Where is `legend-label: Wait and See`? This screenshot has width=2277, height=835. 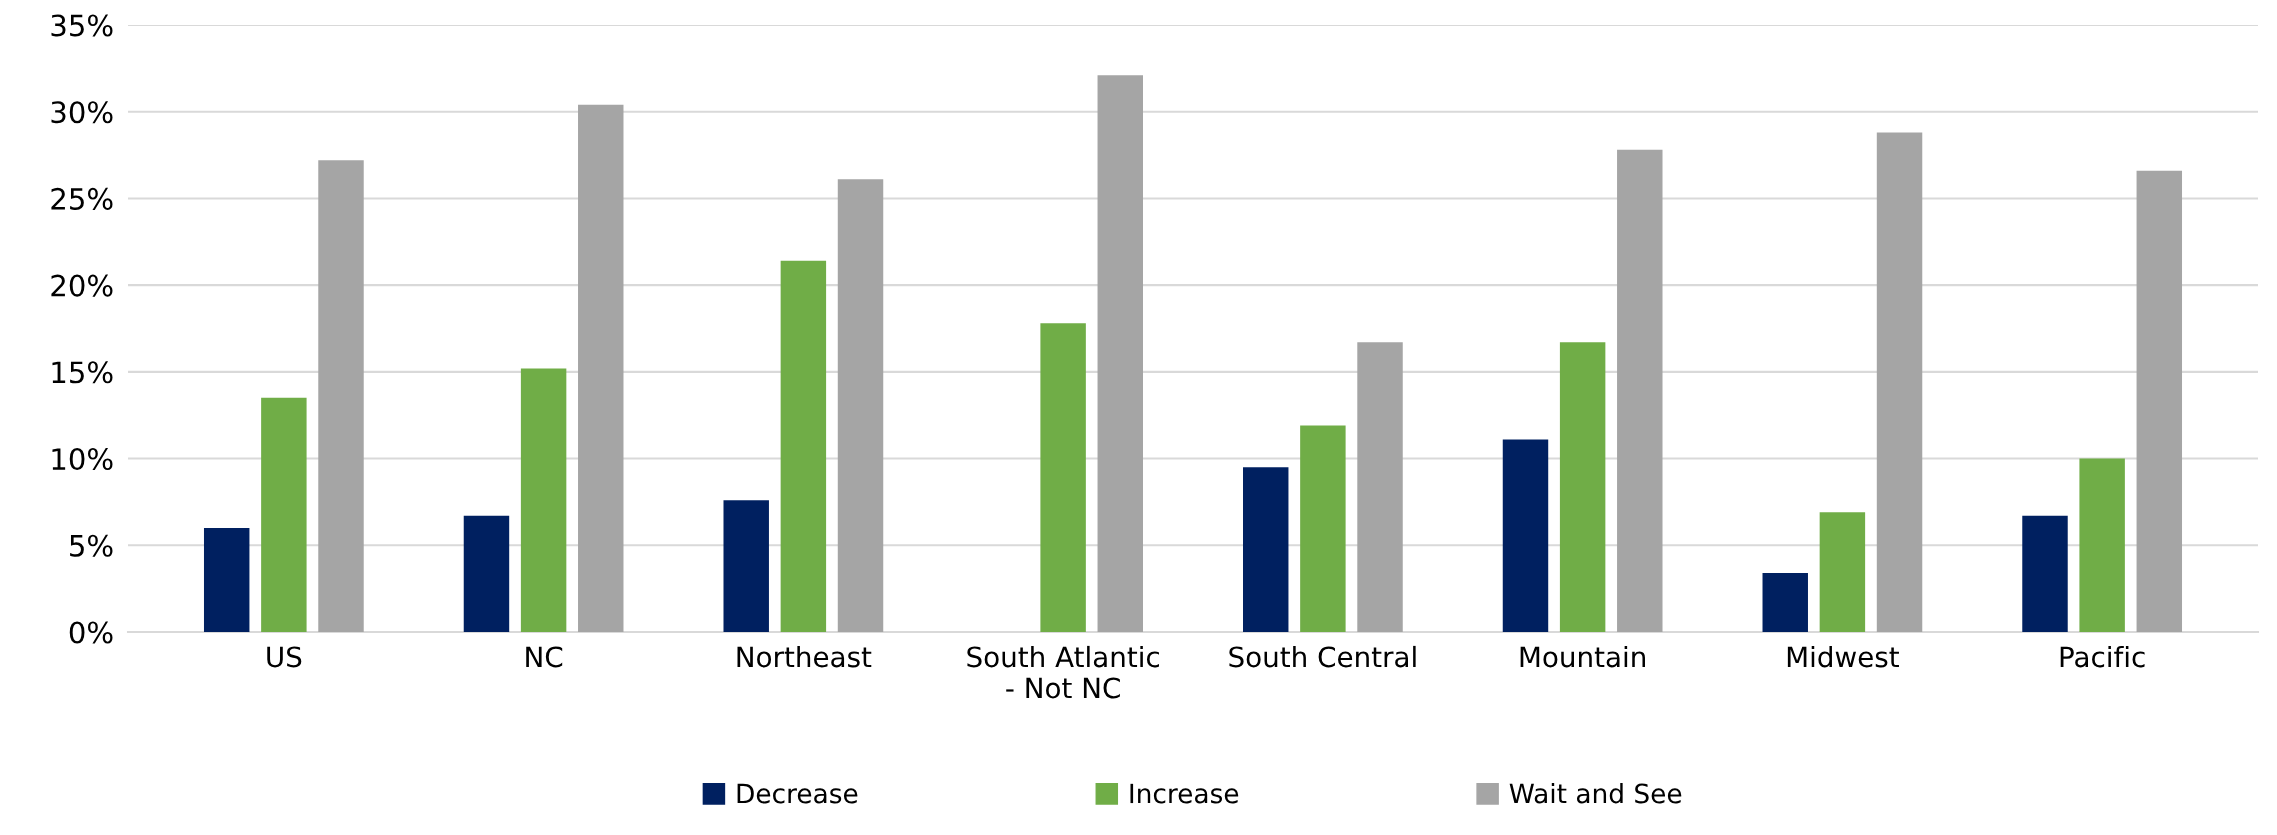
legend-label: Wait and See is located at coordinates (1595, 793).